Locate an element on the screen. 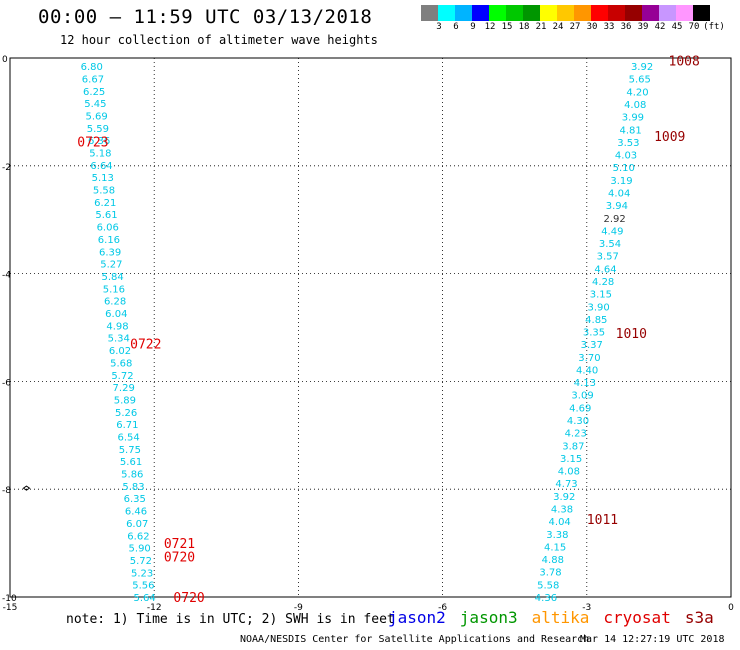 The width and height of the screenshot is (740, 650). wave-height-value: 6.06 is located at coordinates (108, 228).